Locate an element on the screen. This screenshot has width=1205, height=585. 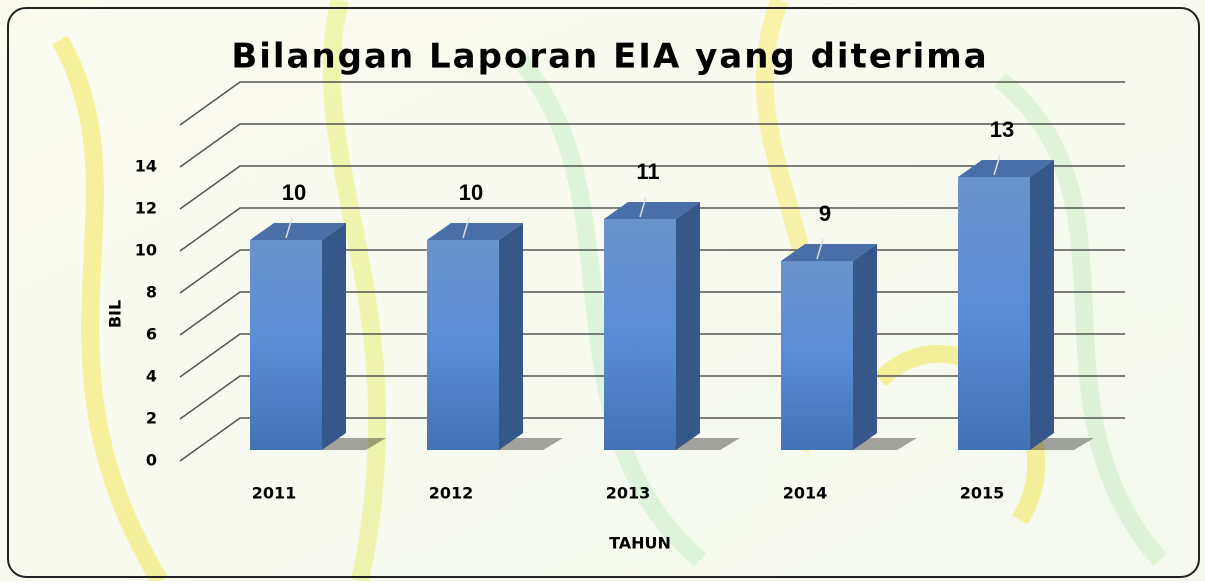
y-tick-label: 12 is located at coordinates (146, 208).